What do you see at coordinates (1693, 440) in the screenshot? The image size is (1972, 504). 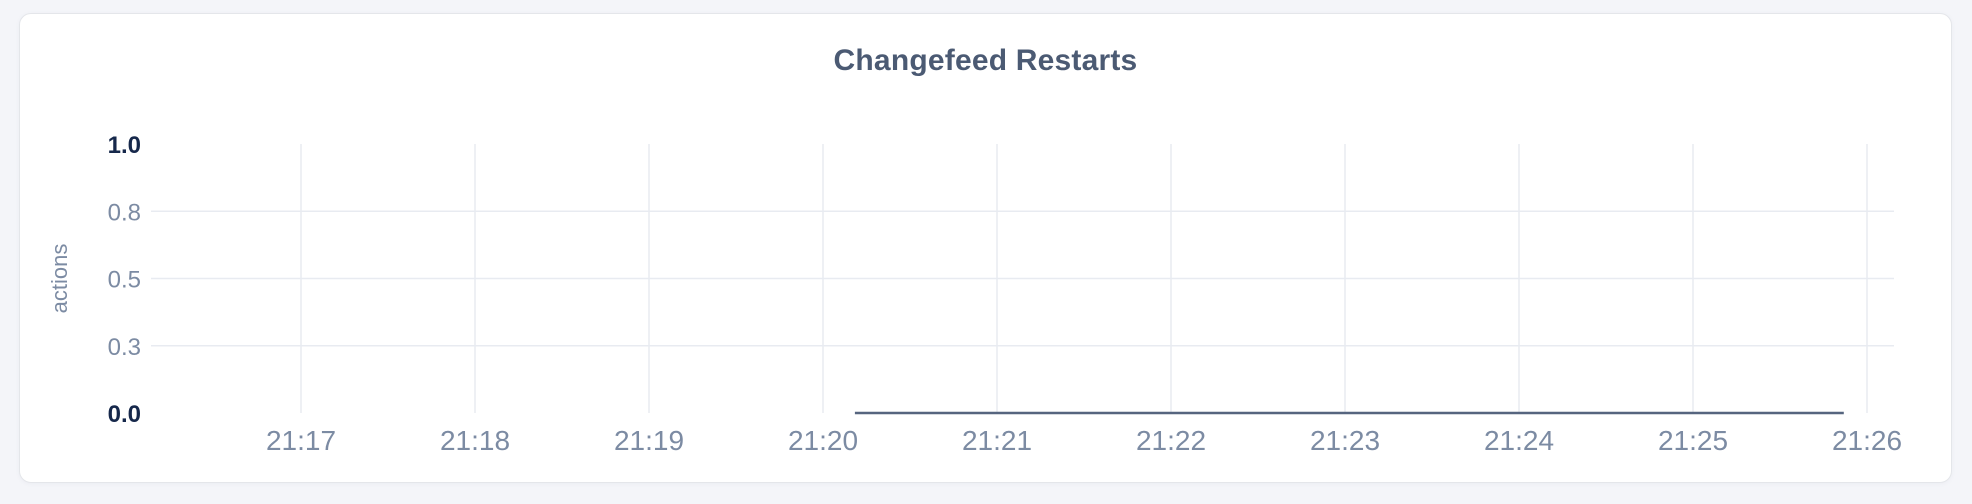 I see `x-axis-tick-label: 21:25` at bounding box center [1693, 440].